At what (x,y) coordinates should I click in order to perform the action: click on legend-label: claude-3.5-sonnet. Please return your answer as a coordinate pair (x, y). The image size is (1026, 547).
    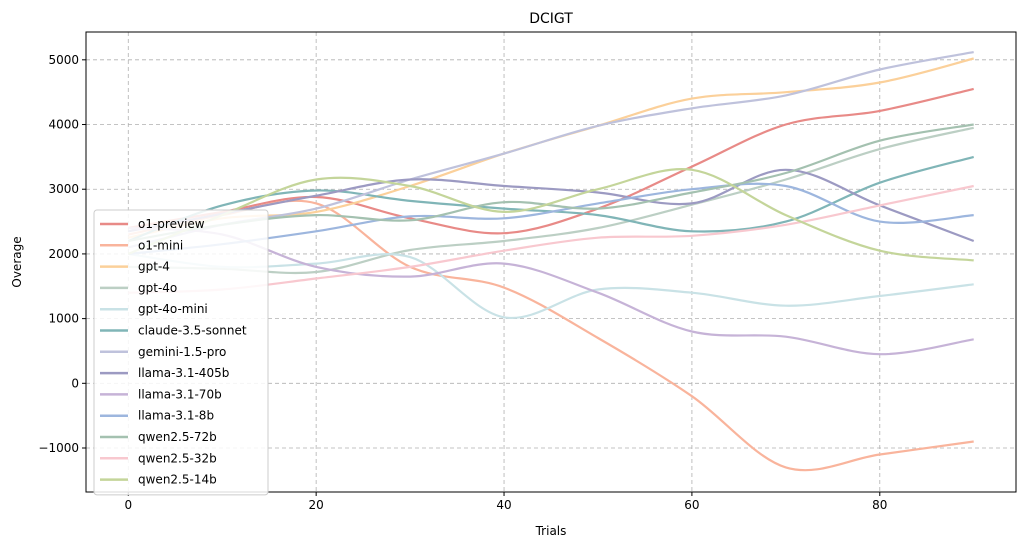
    Looking at the image, I should click on (192, 331).